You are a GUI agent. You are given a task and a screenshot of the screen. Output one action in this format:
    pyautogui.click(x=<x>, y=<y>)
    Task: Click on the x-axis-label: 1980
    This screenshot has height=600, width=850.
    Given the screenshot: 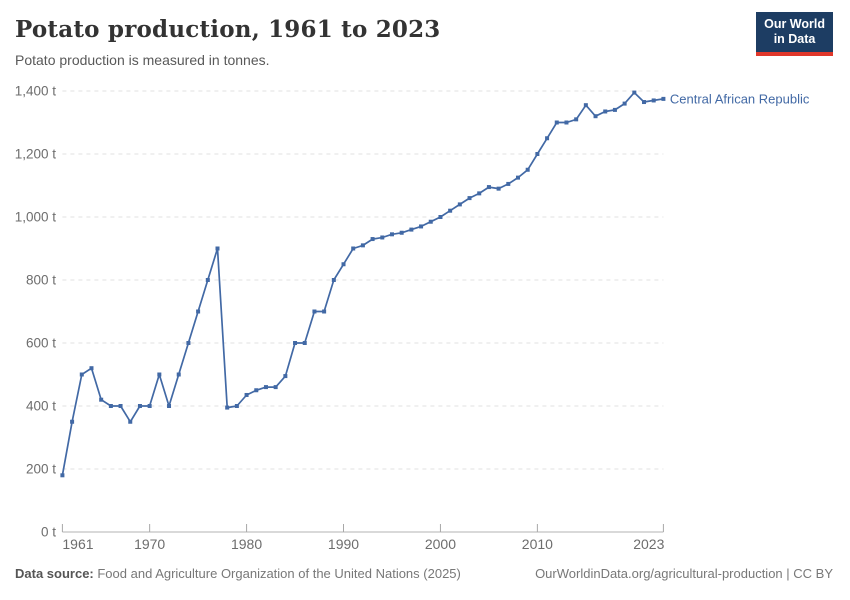 What is the action you would take?
    pyautogui.click(x=246, y=544)
    